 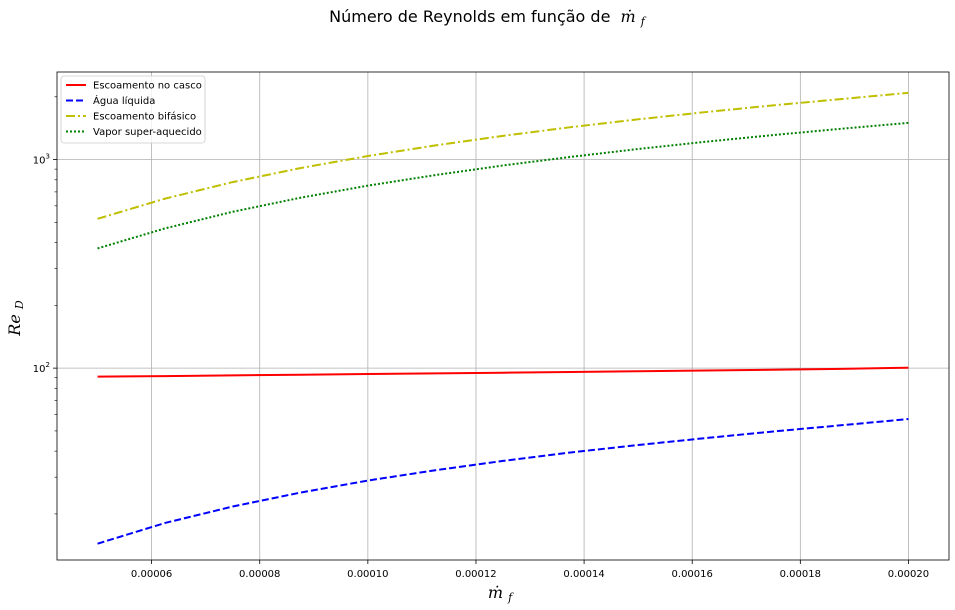 I want to click on legend-label-2: Água líquida, so click(x=124, y=100).